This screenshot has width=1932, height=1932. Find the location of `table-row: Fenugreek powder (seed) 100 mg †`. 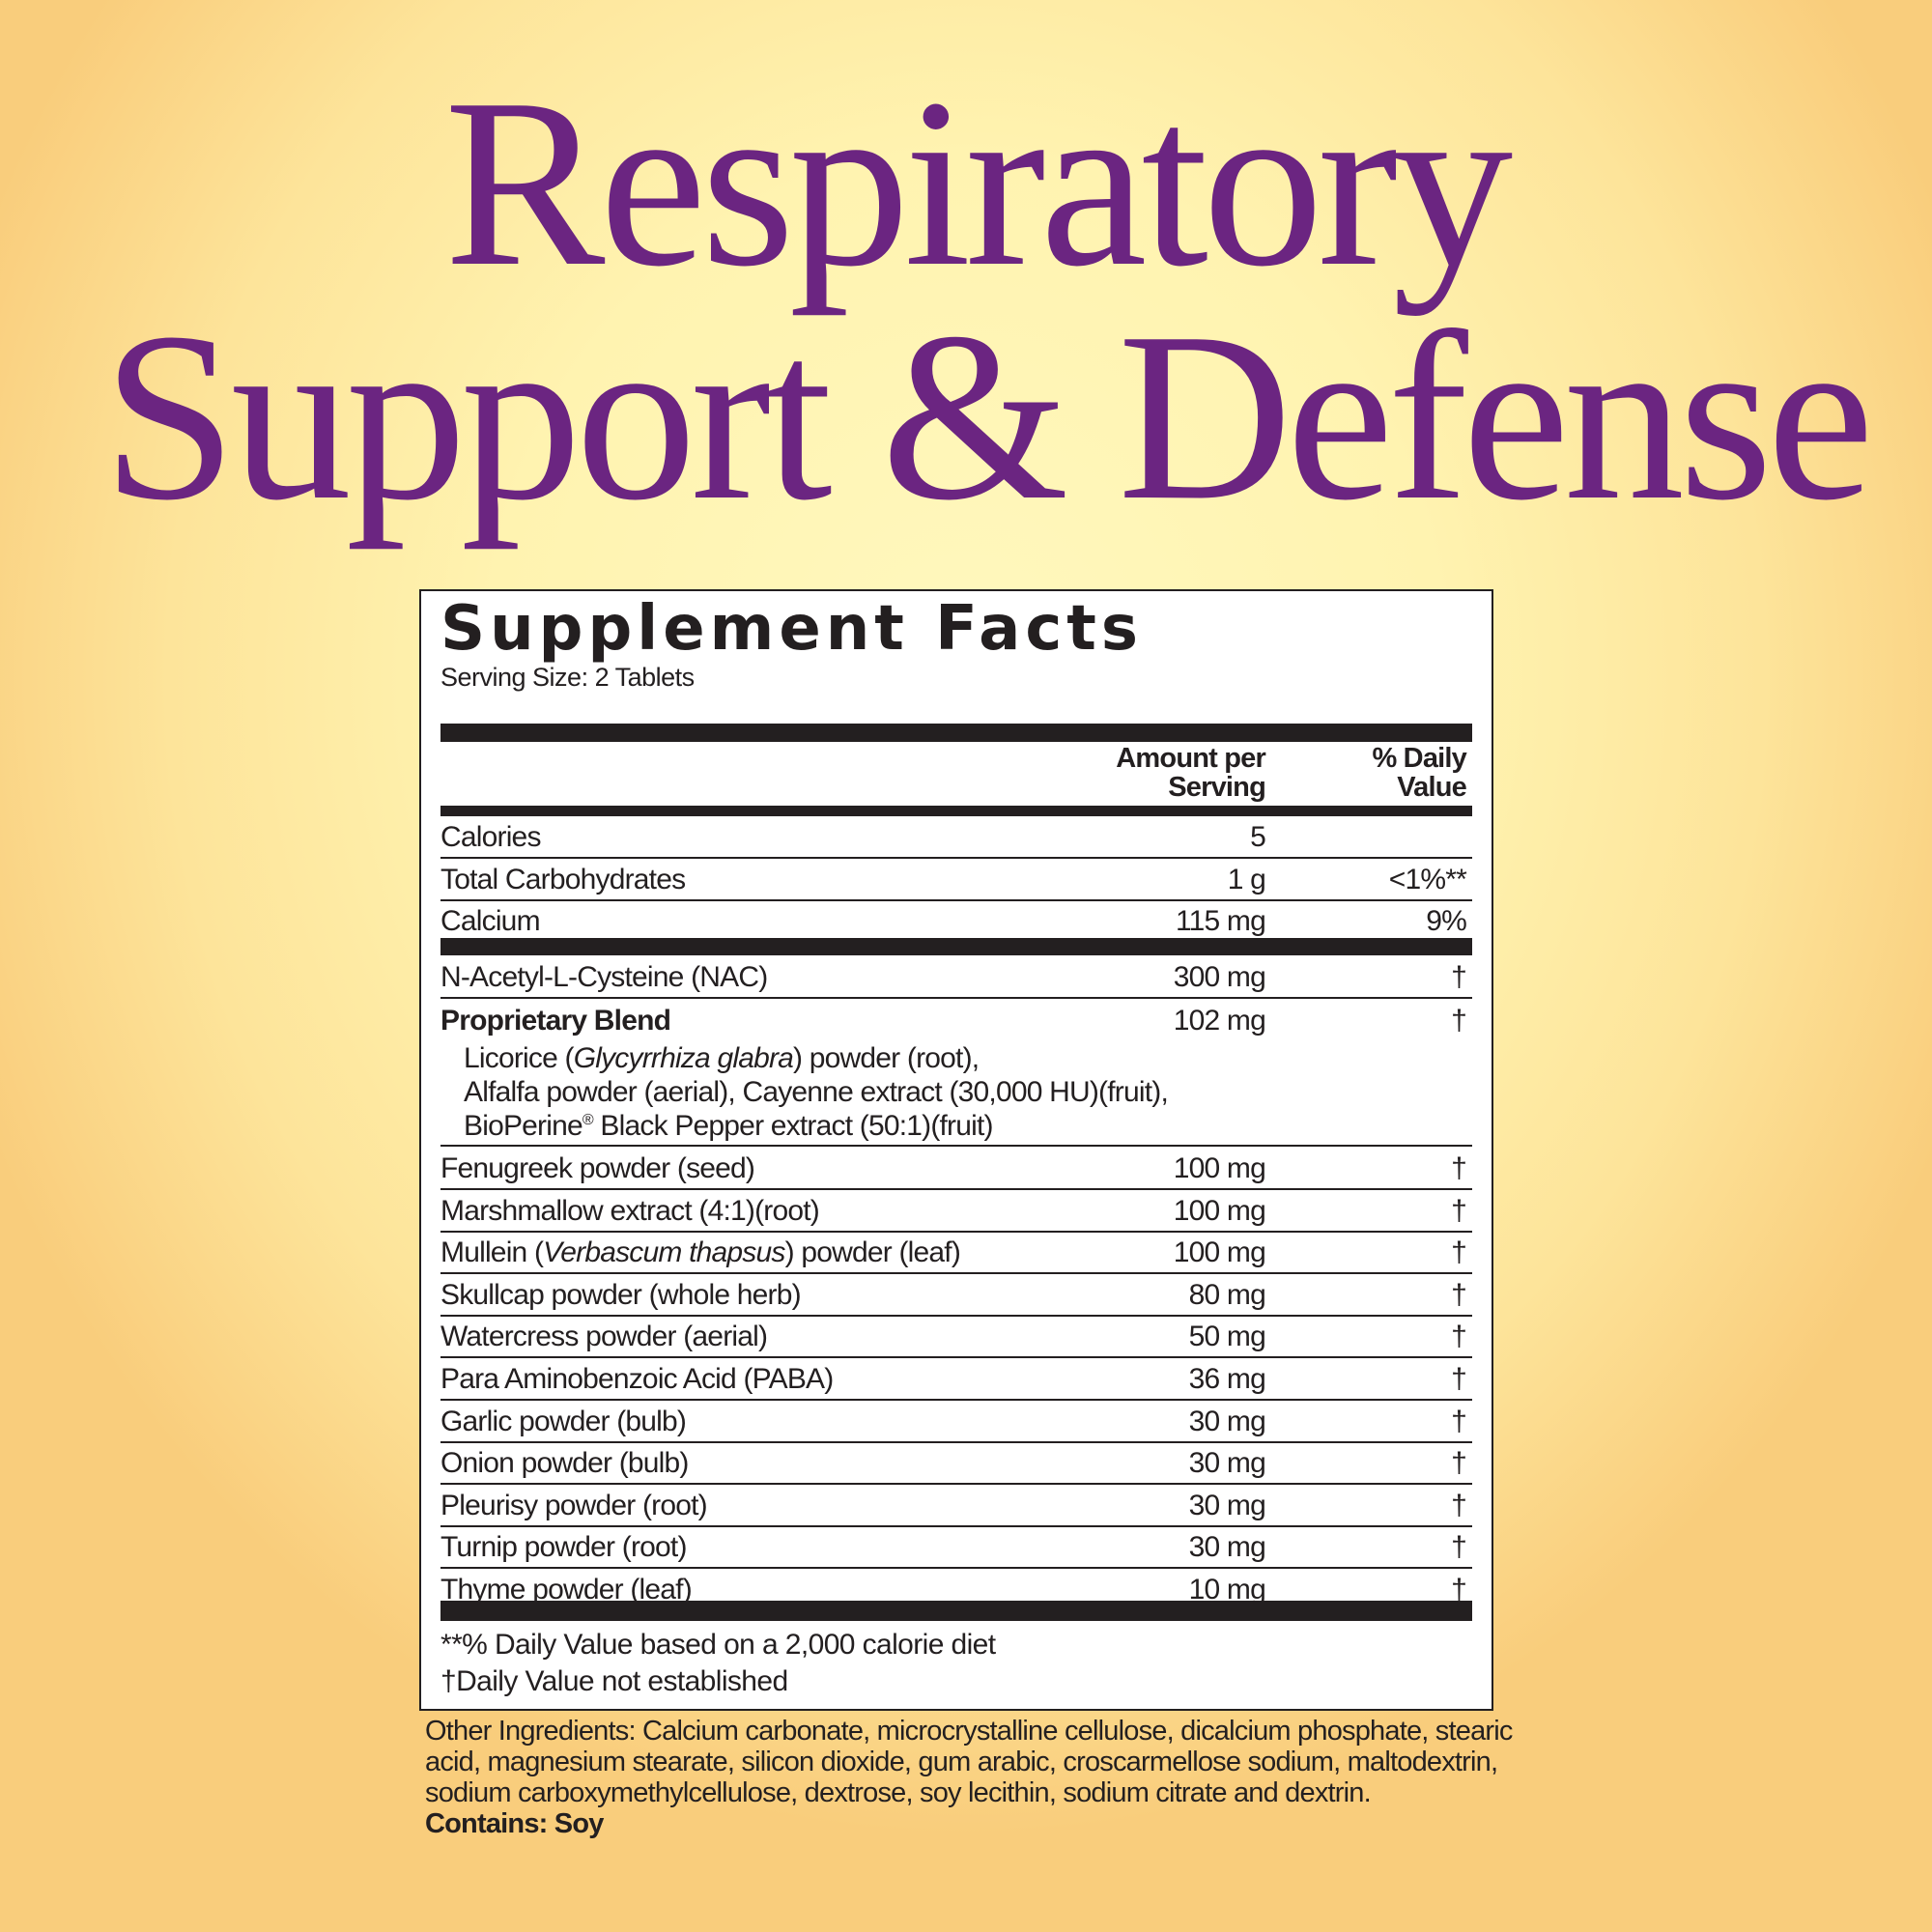

table-row: Fenugreek powder (seed) 100 mg † is located at coordinates (956, 1169).